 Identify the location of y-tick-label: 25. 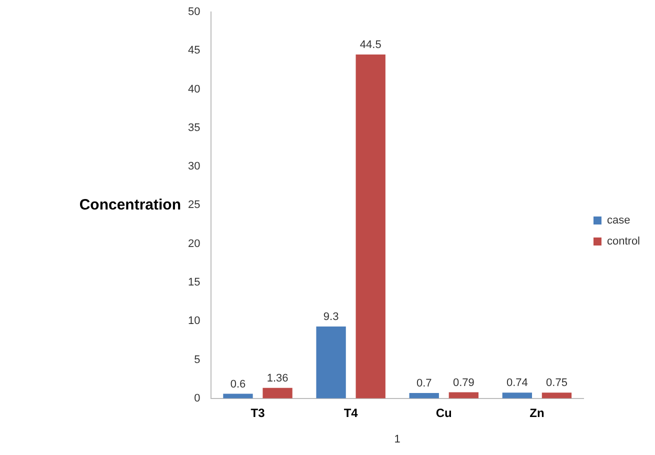
(194, 205).